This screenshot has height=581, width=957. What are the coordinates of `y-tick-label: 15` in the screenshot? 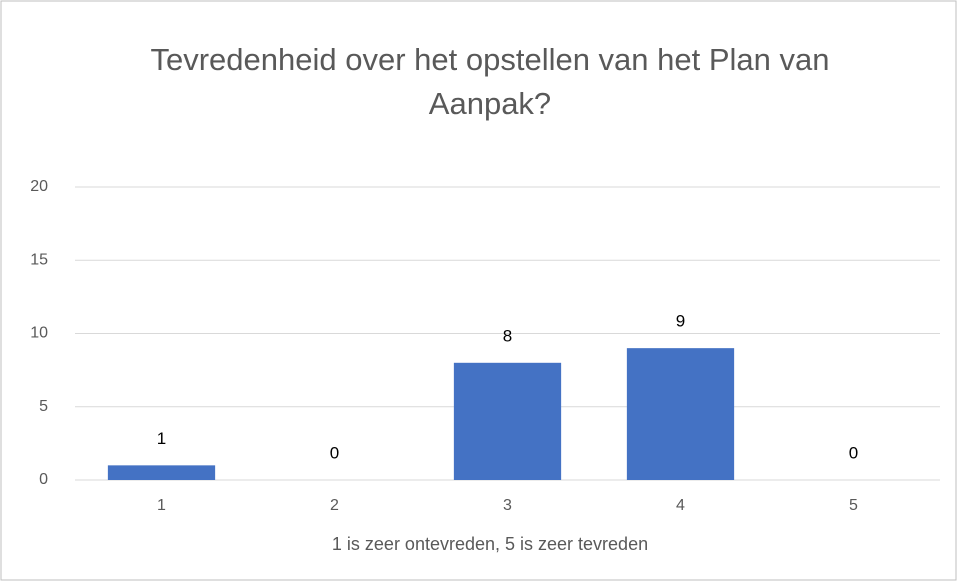 It's located at (39, 259).